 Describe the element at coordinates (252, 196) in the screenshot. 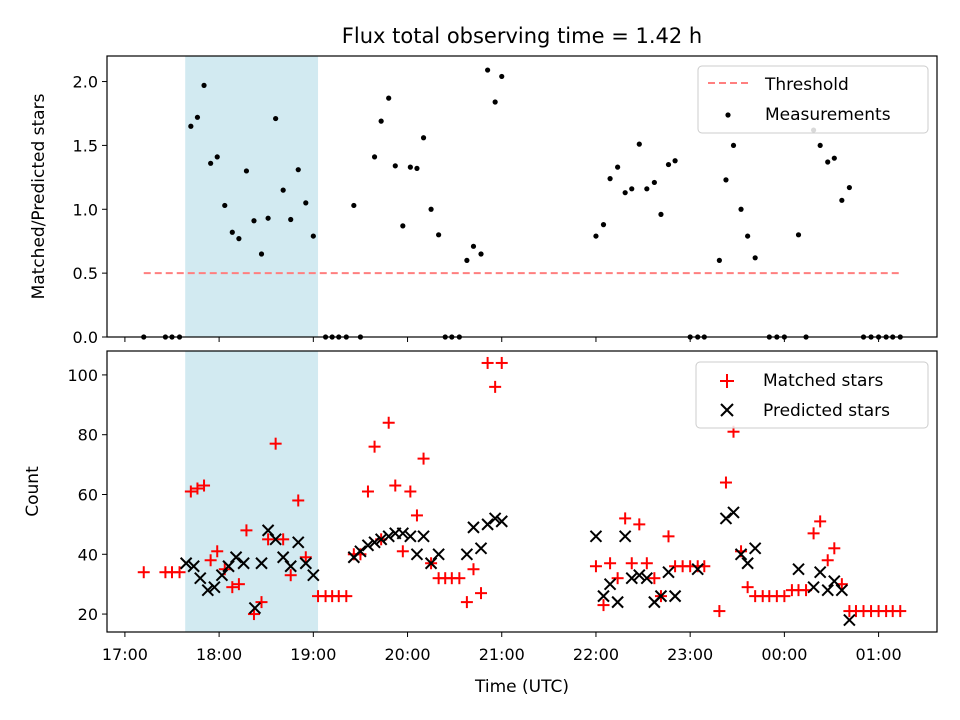

I see `observing-window-shade-top` at that location.